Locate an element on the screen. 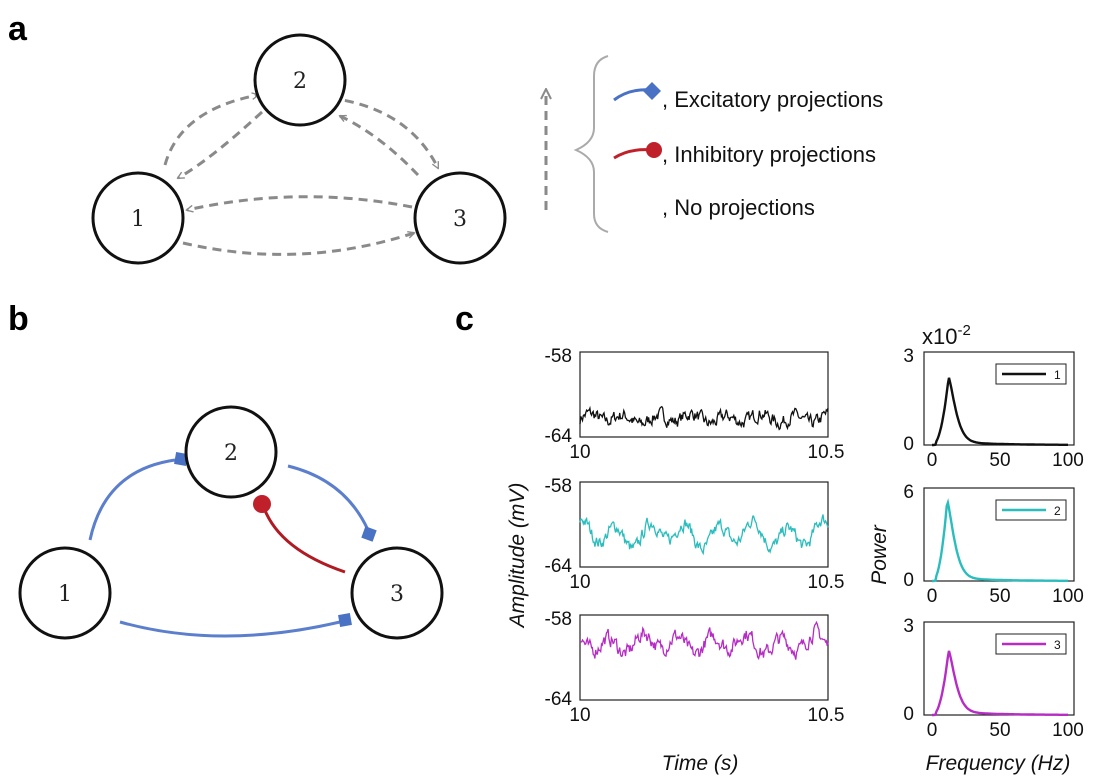  spectrum-2-xtick-0: 0 is located at coordinates (932, 596).